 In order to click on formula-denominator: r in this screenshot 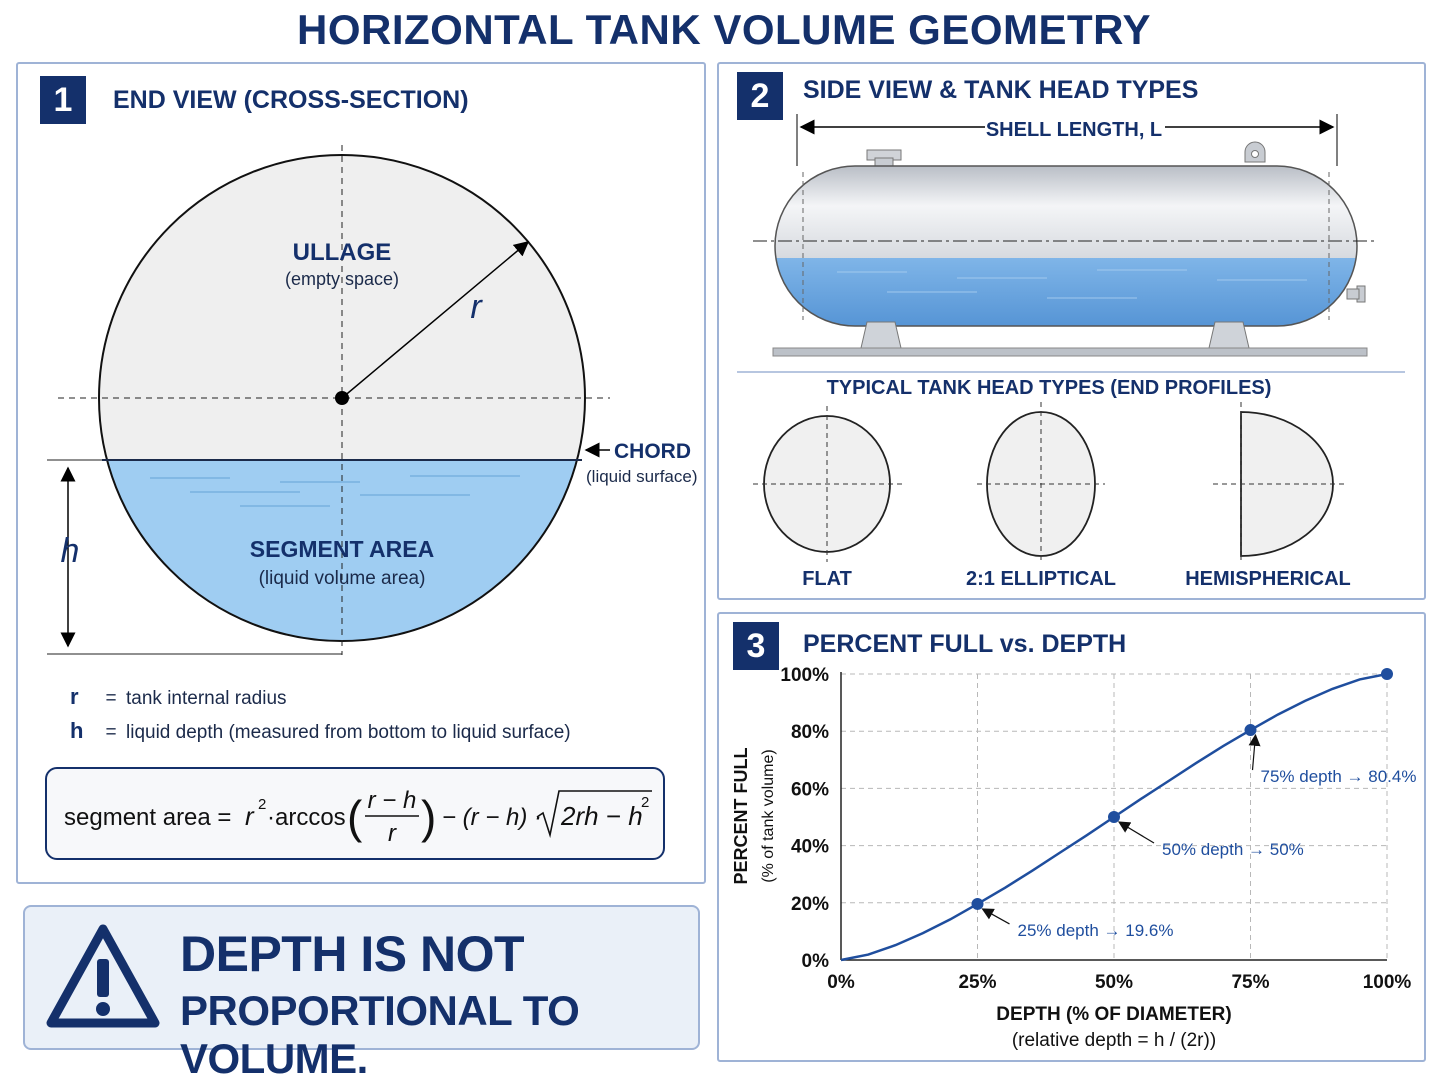, I will do `click(392, 833)`.